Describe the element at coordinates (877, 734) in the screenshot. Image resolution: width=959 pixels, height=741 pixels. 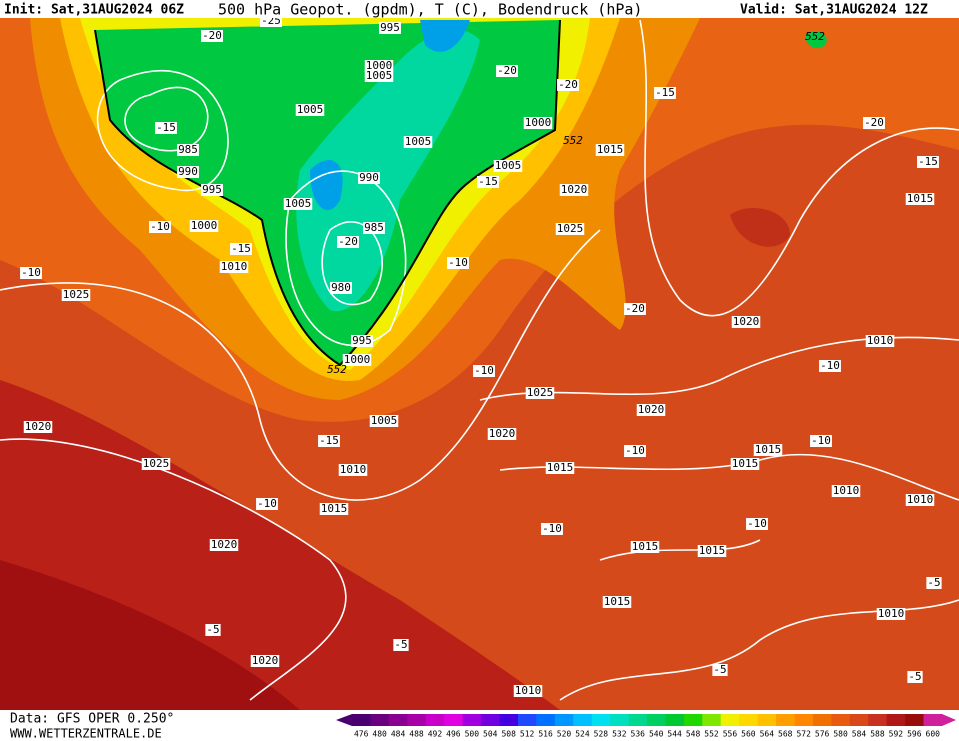
I see `colorbar-label: 588` at that location.